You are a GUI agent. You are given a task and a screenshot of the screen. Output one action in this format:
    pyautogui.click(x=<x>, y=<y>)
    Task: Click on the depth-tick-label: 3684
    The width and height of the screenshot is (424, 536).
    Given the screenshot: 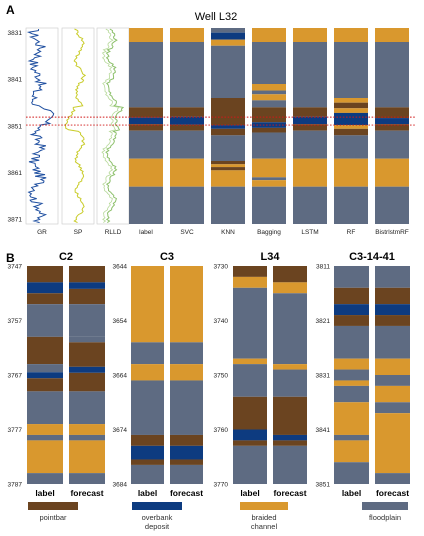 What is the action you would take?
    pyautogui.click(x=120, y=484)
    